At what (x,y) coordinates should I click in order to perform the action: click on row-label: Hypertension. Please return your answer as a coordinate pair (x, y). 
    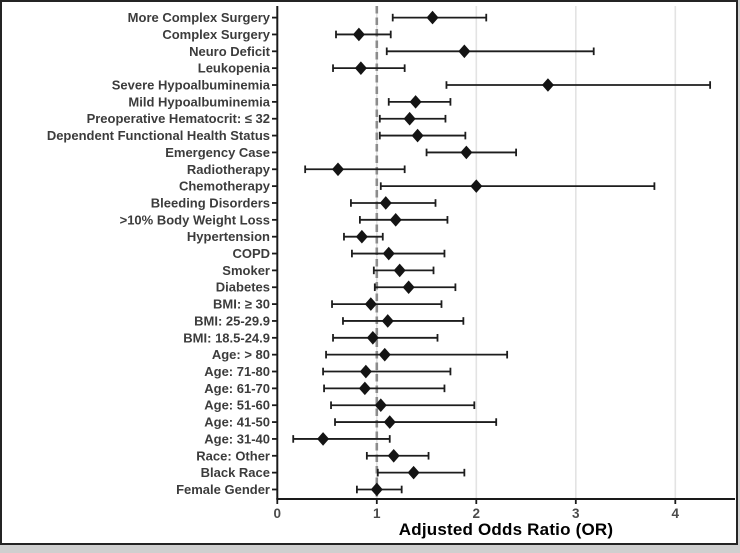
    Looking at the image, I should click on (228, 236).